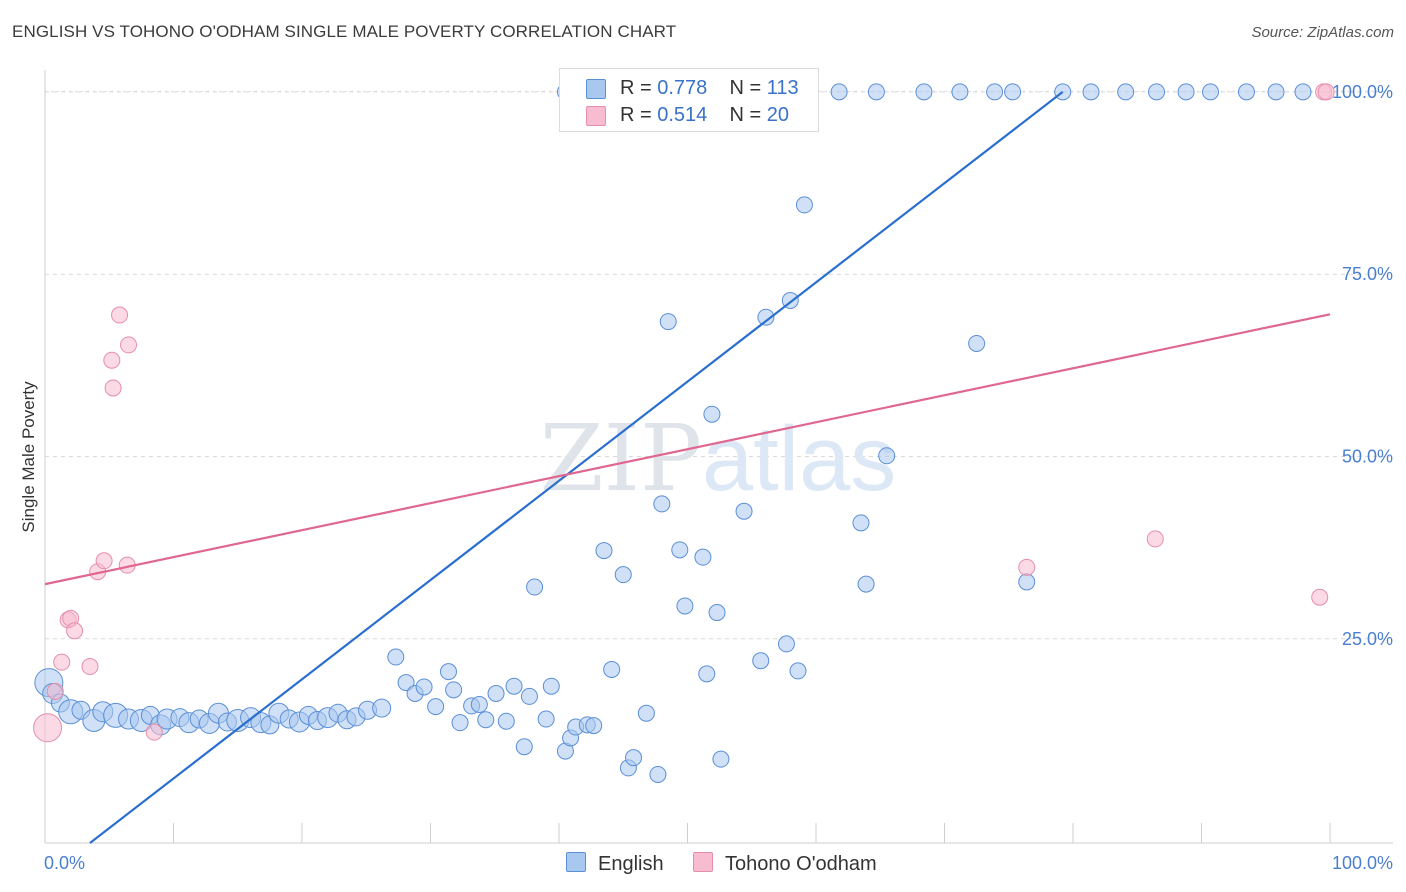 This screenshot has height=892, width=1406. I want to click on tohono-legend-swatch, so click(703, 862).